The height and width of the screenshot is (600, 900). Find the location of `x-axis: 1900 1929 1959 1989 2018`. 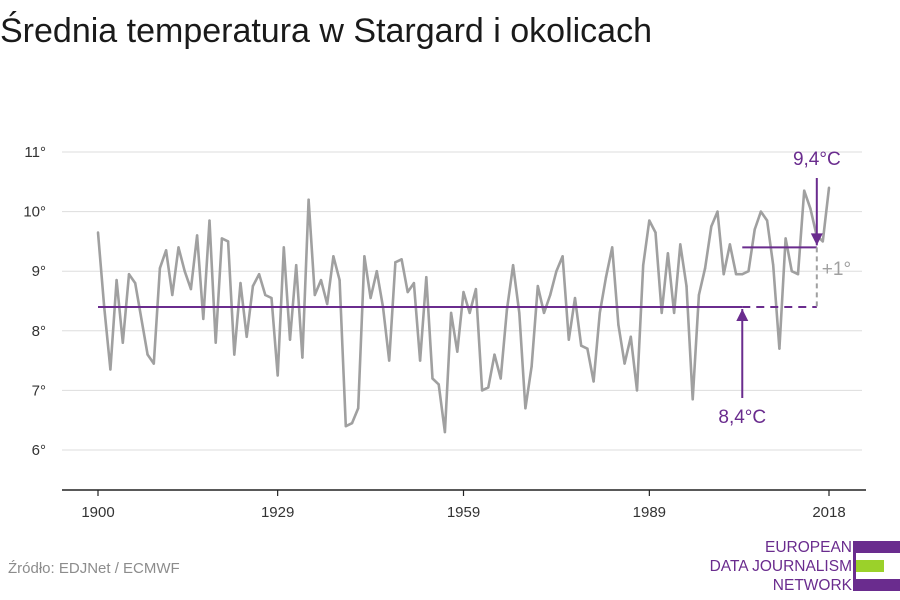

x-axis: 1900 1929 1959 1989 2018 is located at coordinates (464, 505).